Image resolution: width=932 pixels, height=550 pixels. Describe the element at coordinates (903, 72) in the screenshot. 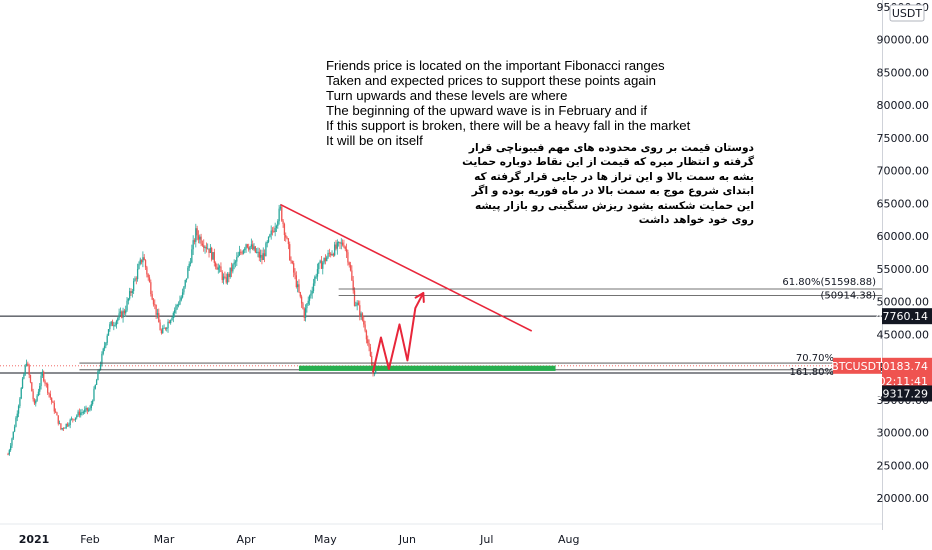

I see `y-tick-label: 85000.00` at that location.